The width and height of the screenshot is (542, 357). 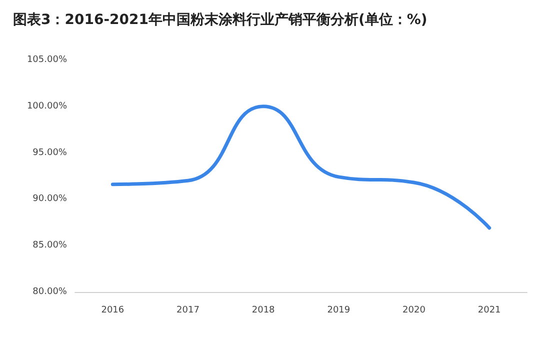 I want to click on x-tick-label: 2017, so click(x=188, y=311).